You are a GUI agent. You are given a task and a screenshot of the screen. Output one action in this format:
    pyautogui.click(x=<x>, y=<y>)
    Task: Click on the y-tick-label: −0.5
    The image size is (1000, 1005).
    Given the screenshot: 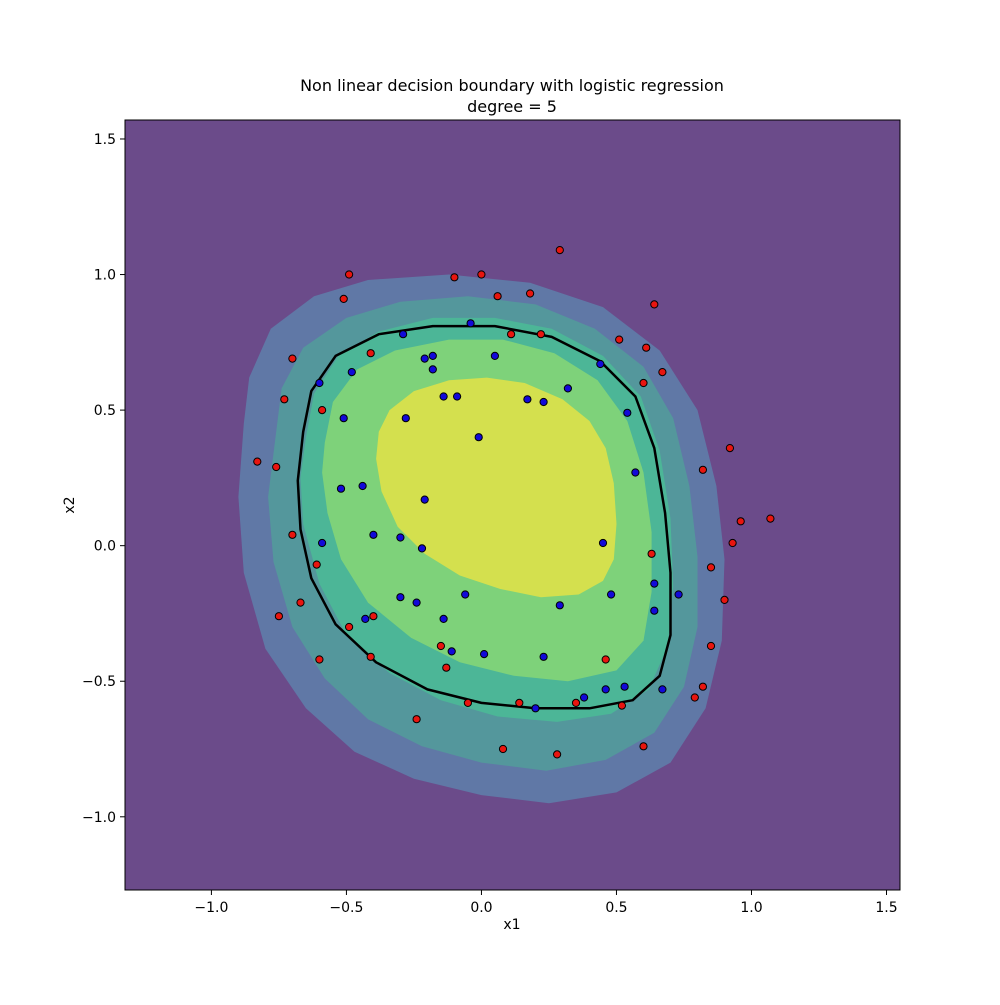 What is the action you would take?
    pyautogui.click(x=99, y=682)
    